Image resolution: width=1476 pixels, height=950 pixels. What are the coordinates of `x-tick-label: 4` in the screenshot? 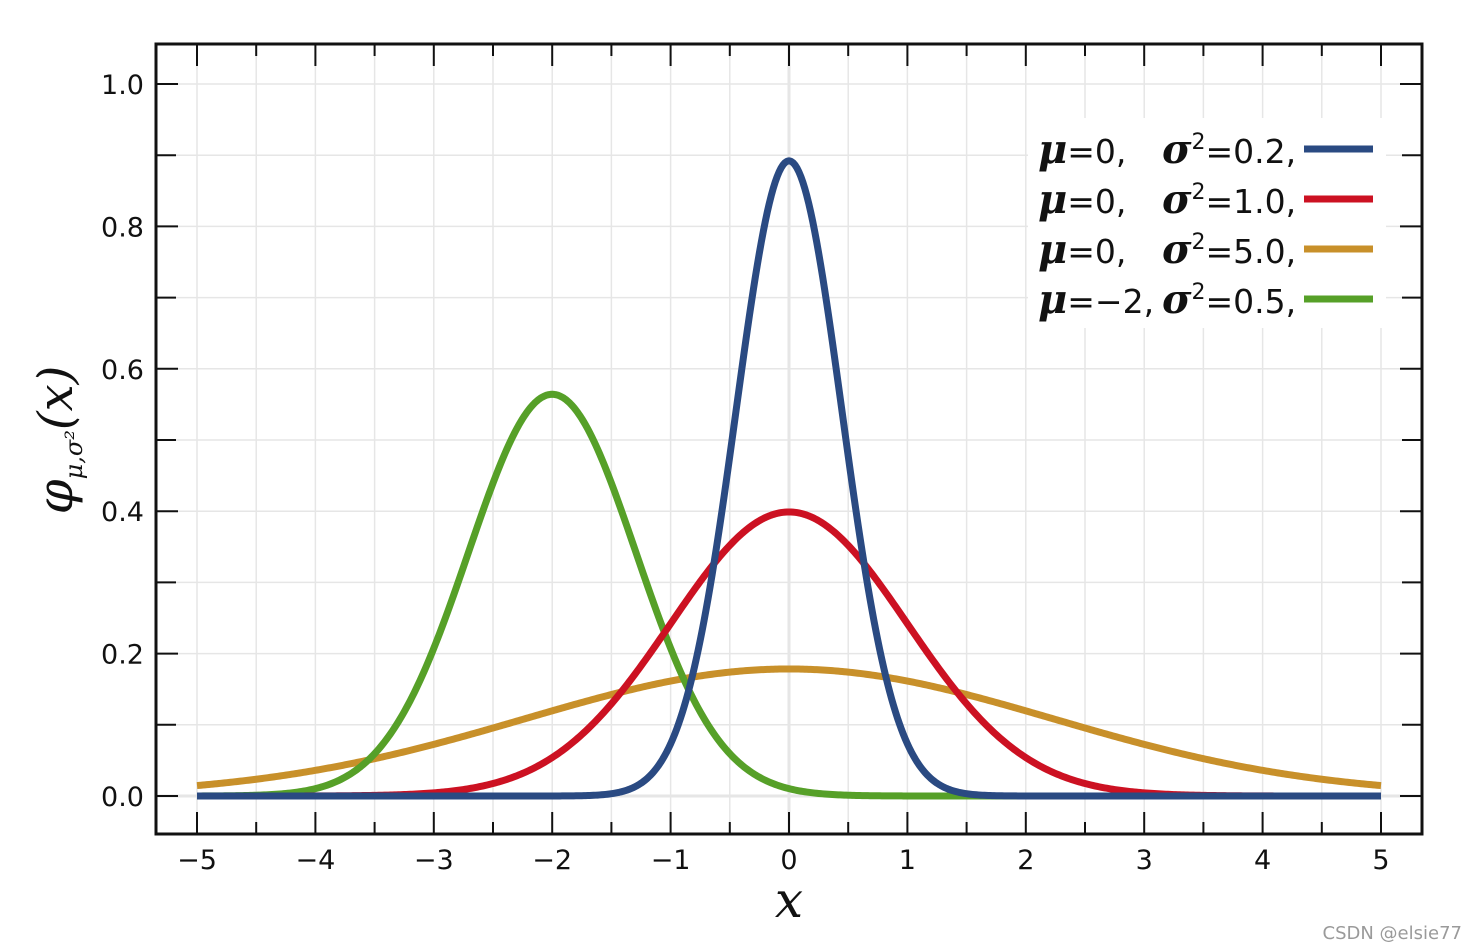 It's located at (1262, 860).